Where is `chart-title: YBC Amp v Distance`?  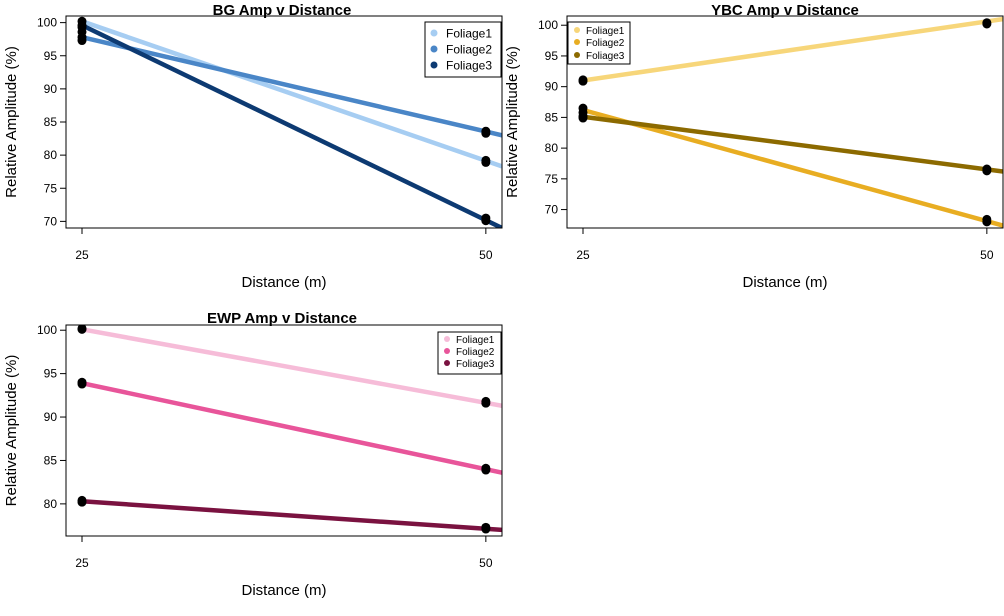 chart-title: YBC Amp v Distance is located at coordinates (785, 10).